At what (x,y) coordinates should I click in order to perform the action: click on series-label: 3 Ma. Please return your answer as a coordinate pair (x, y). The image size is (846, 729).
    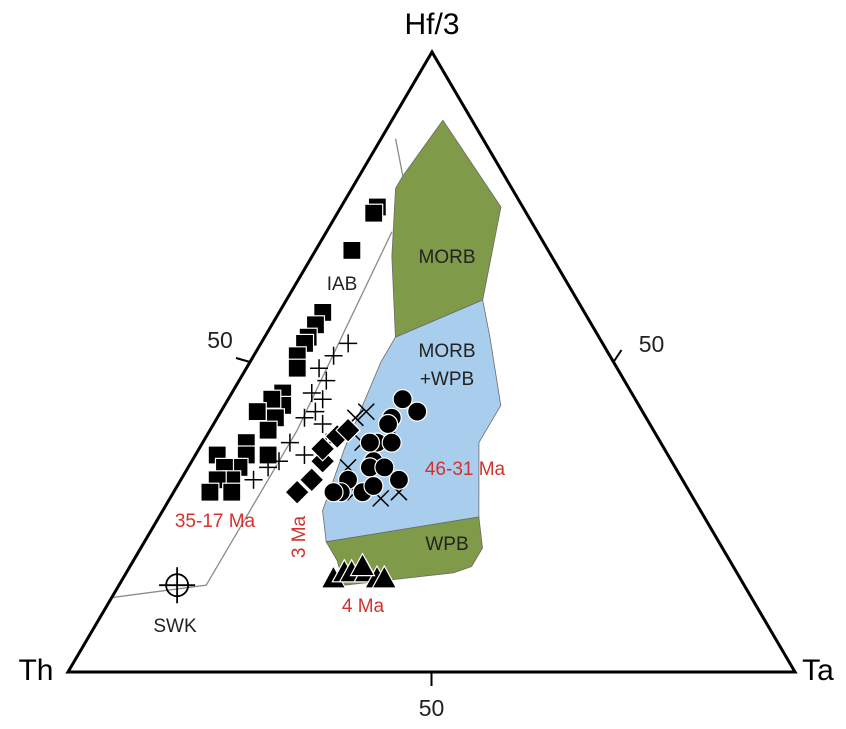
    Looking at the image, I should click on (299, 536).